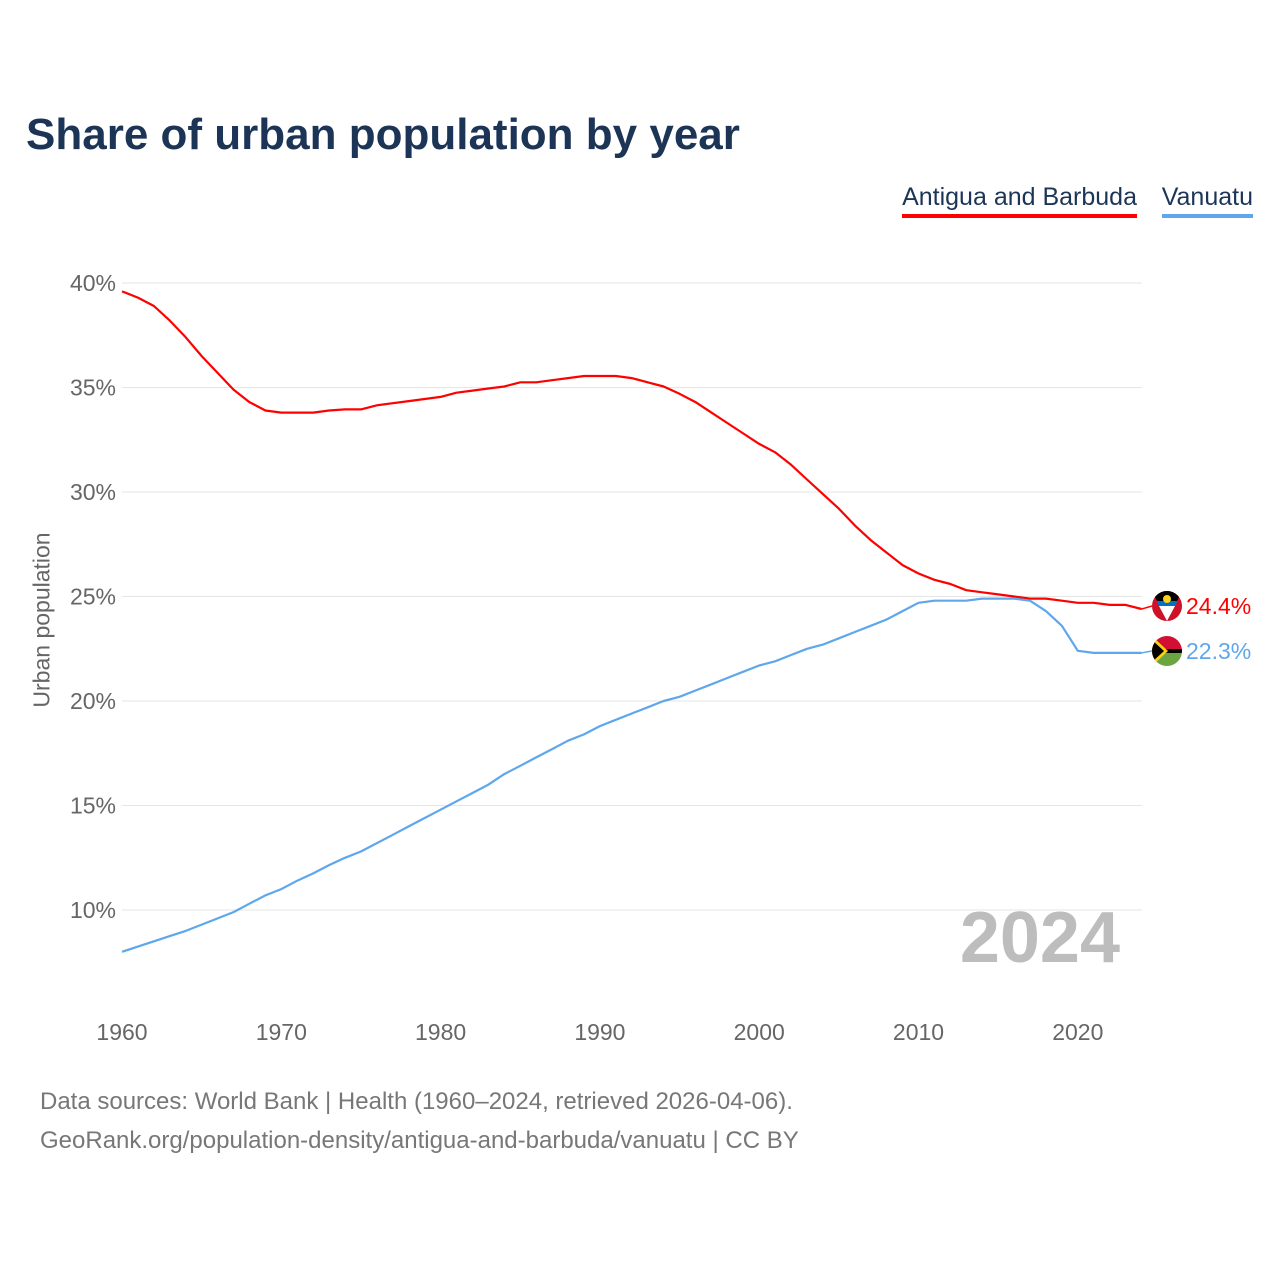 This screenshot has height=1280, width=1280. I want to click on y-tick-label: 35%, so click(93, 388).